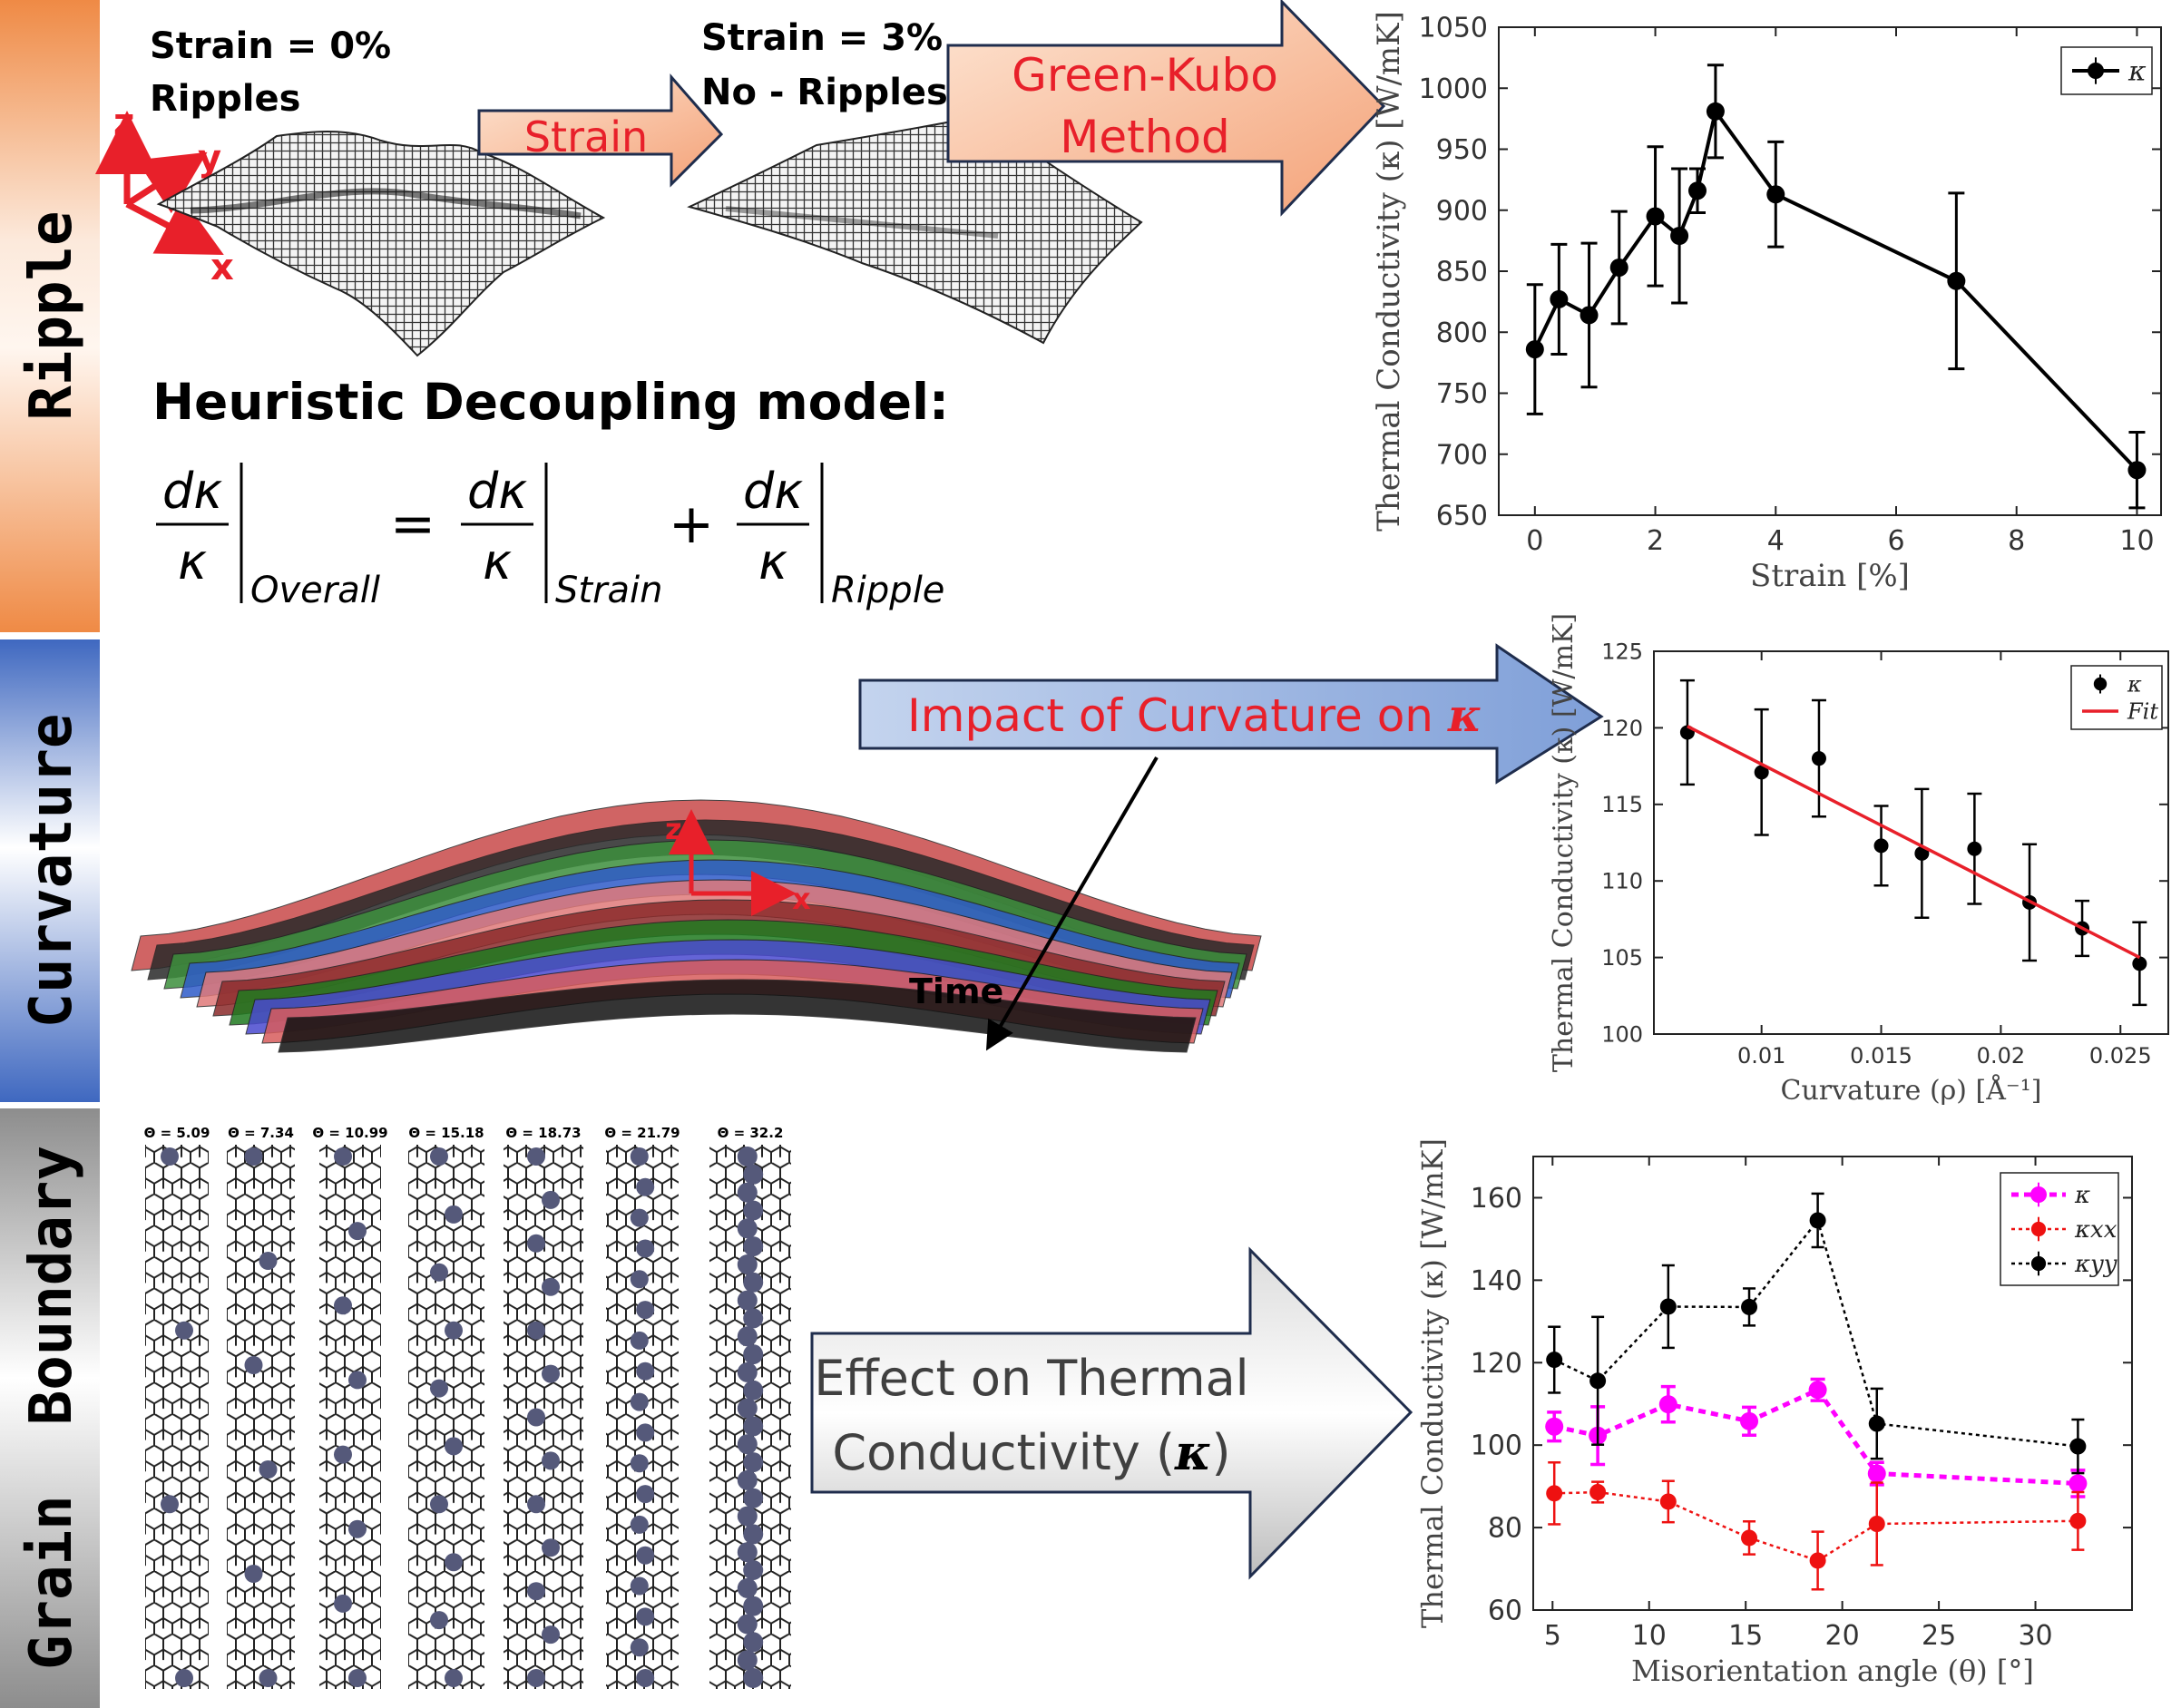  What do you see at coordinates (1842, 1636) in the screenshot?
I see `x-tick-label: 20` at bounding box center [1842, 1636].